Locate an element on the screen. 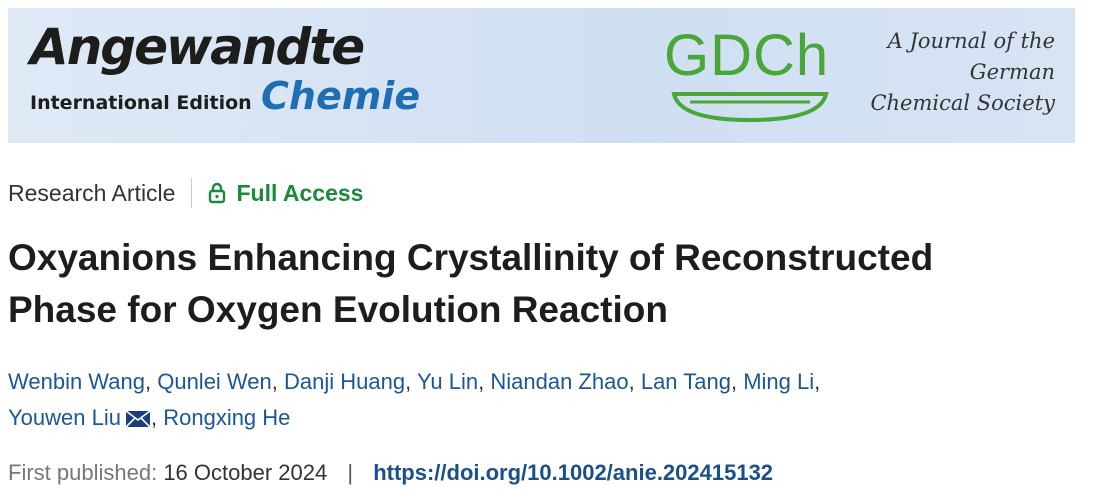 Image resolution: width=1114 pixels, height=502 pixels. author-link: Ming Li is located at coordinates (779, 381).